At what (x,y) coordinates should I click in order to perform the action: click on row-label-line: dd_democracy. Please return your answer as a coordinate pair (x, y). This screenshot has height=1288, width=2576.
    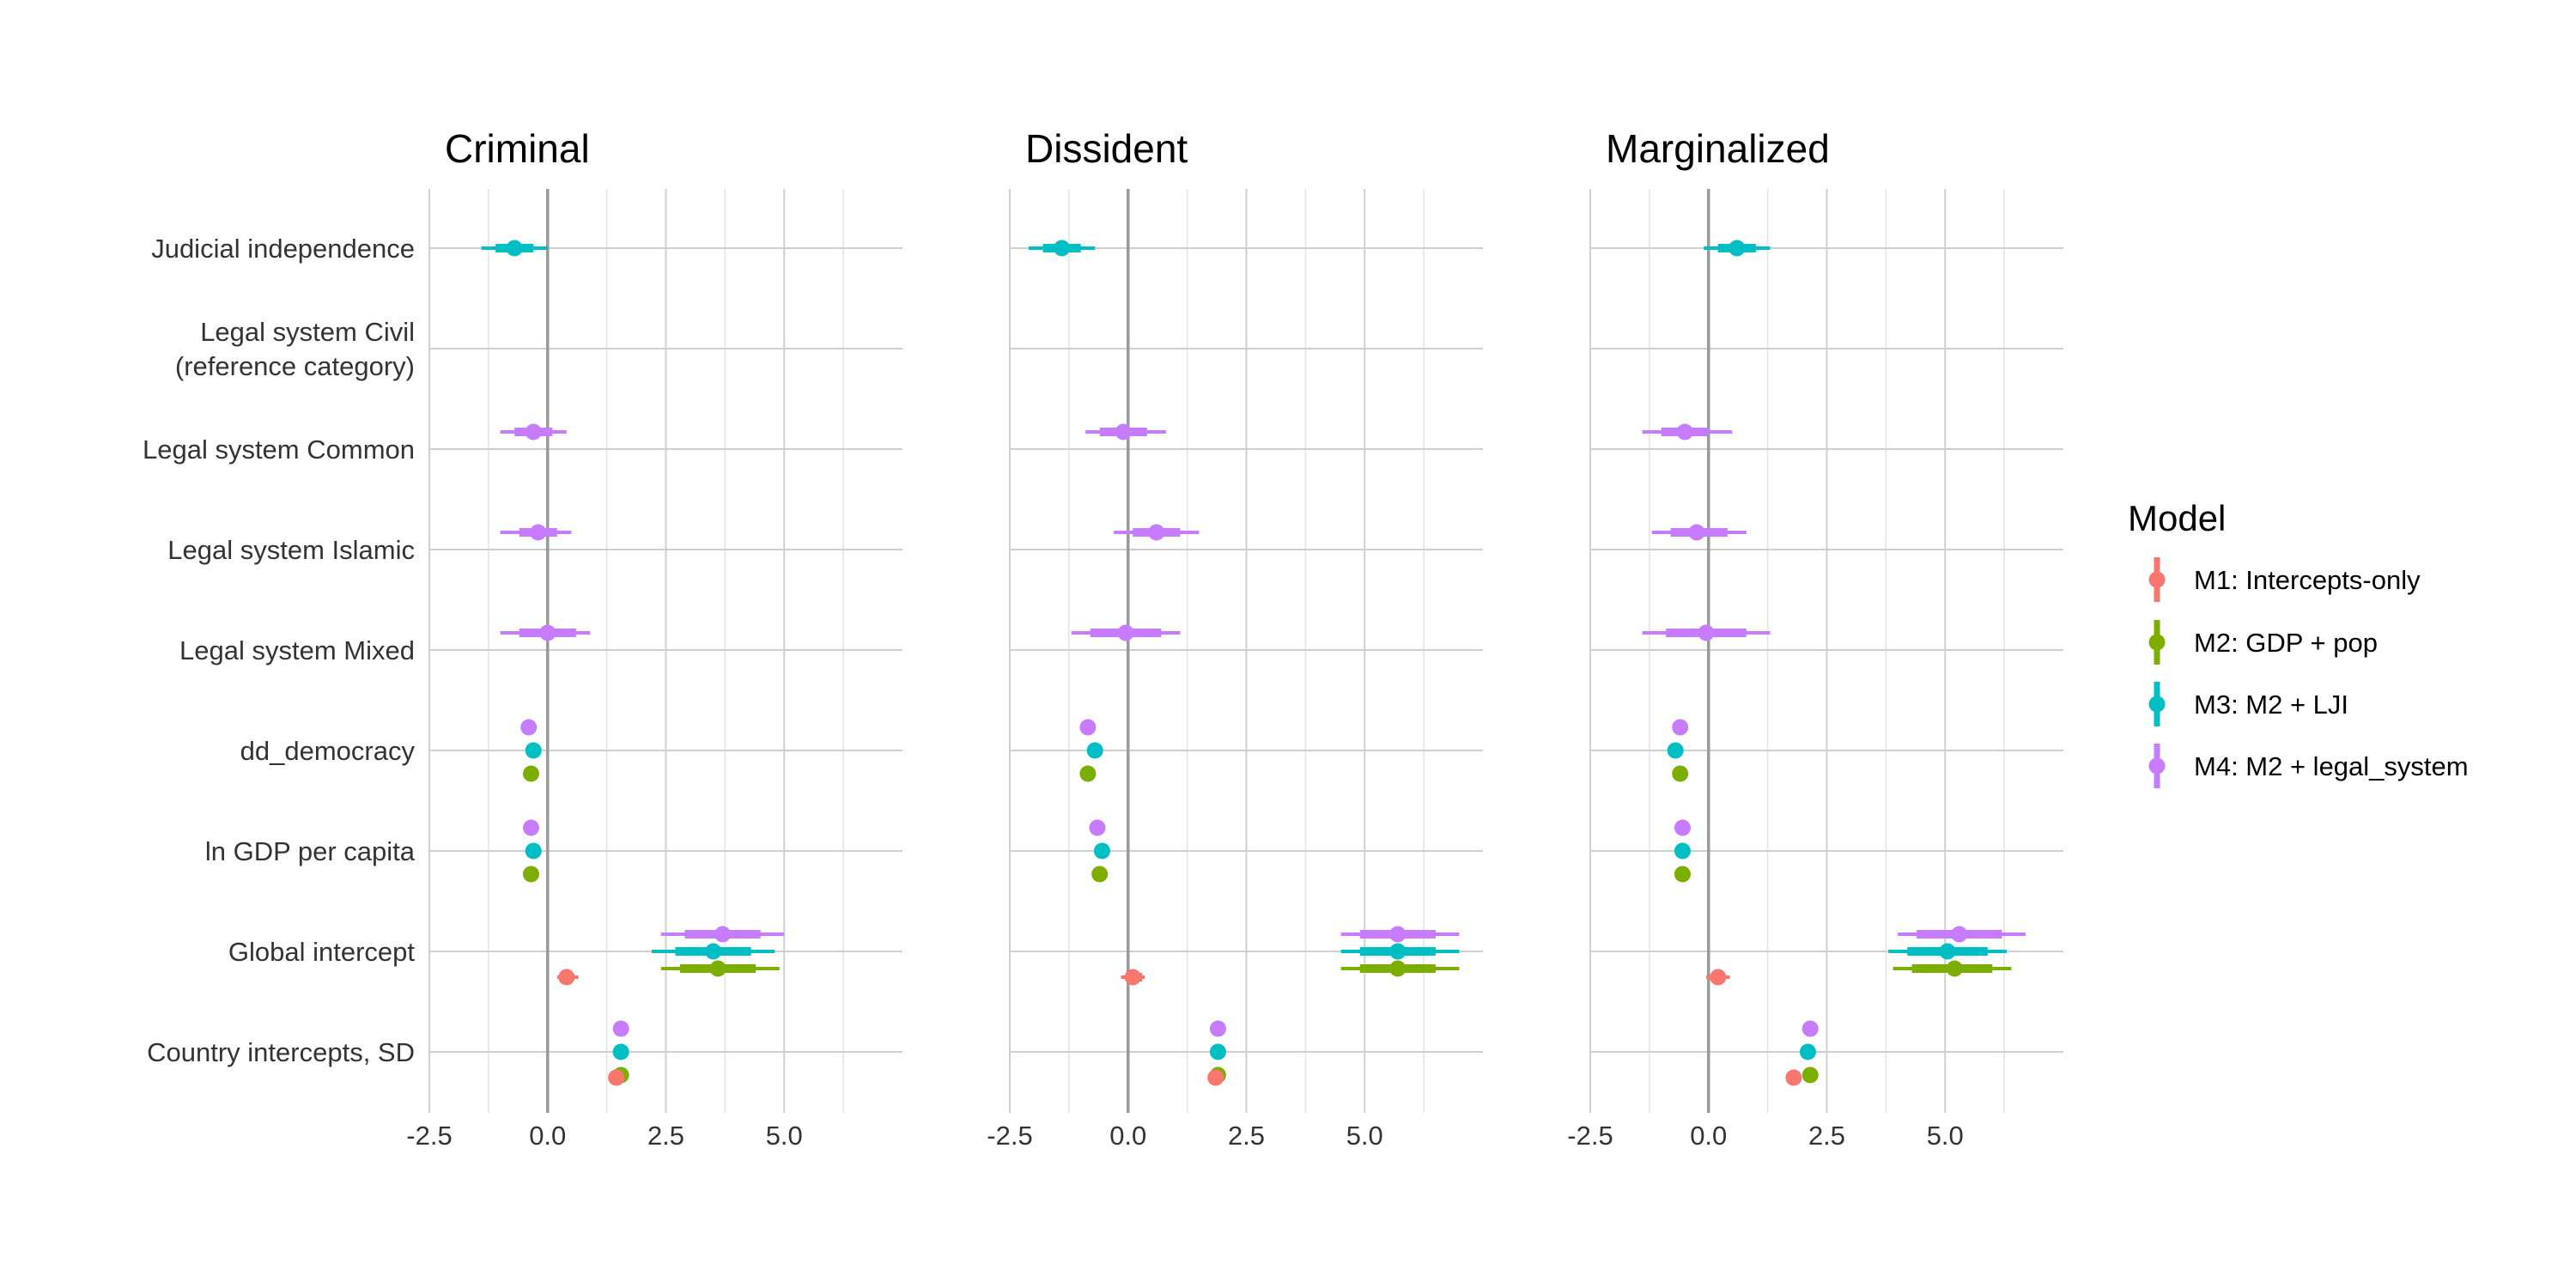
    Looking at the image, I should click on (328, 751).